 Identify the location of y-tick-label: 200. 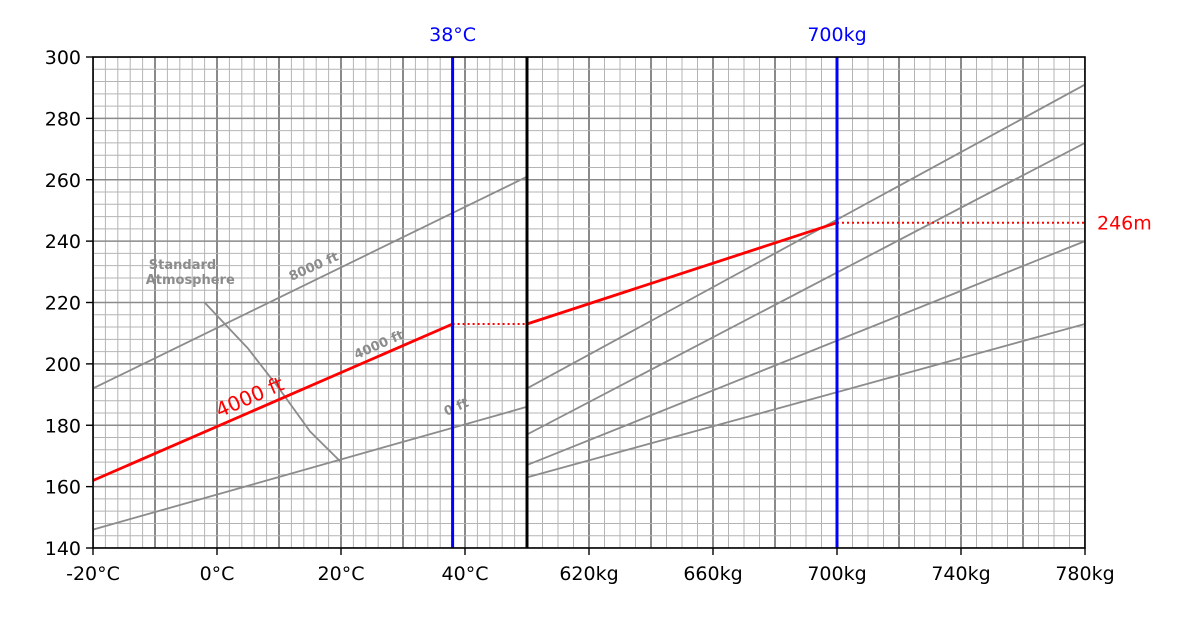
(63, 365).